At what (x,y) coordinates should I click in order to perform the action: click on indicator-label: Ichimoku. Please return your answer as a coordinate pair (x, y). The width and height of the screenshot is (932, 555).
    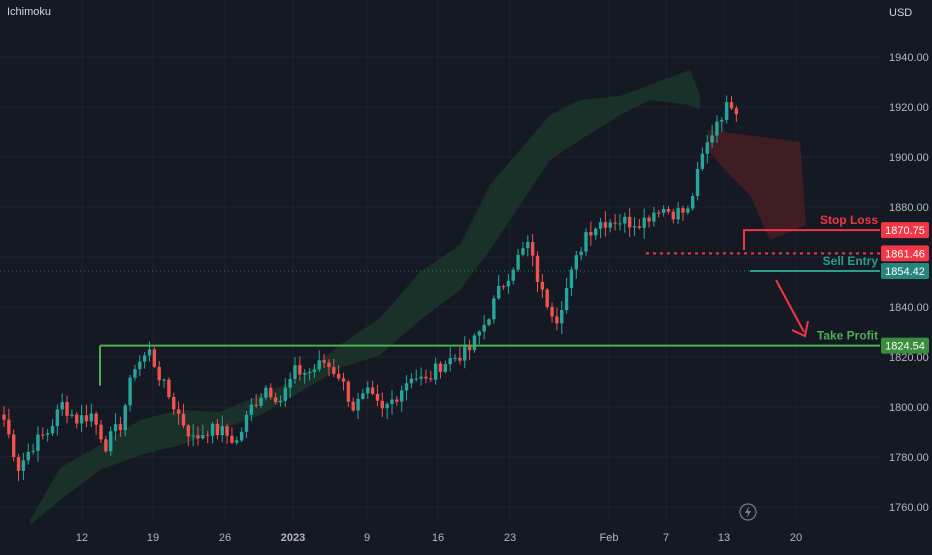
    Looking at the image, I should click on (29, 12).